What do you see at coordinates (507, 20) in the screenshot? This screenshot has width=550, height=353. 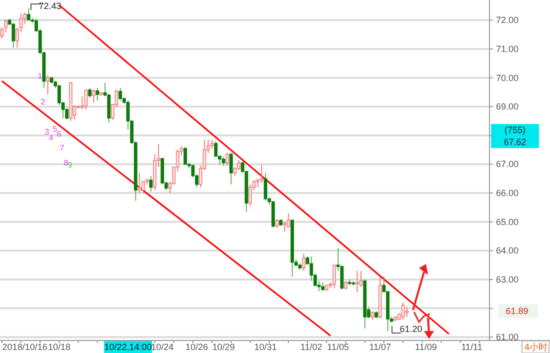 I see `y-tick-label: 72.00` at bounding box center [507, 20].